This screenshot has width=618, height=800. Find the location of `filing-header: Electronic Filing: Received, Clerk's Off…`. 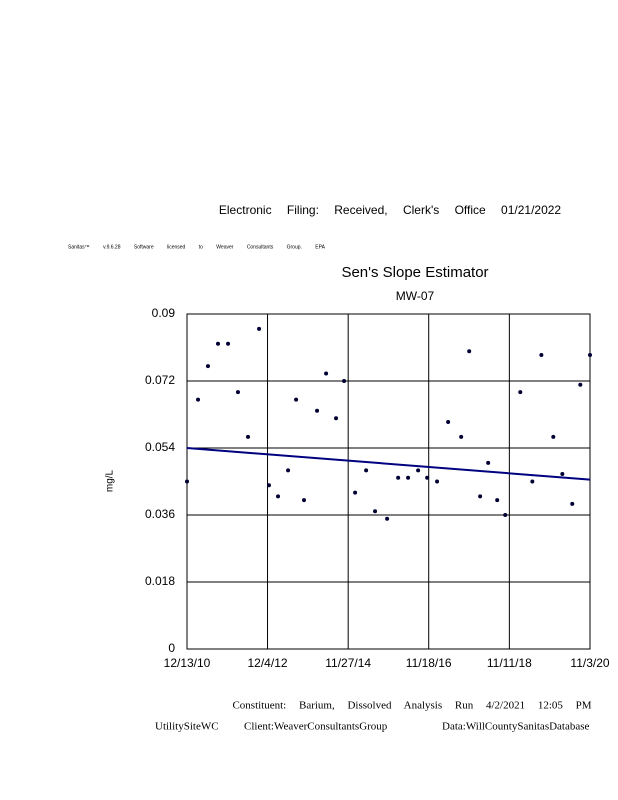

filing-header: Electronic Filing: Received, Clerk's Off… is located at coordinates (390, 210).